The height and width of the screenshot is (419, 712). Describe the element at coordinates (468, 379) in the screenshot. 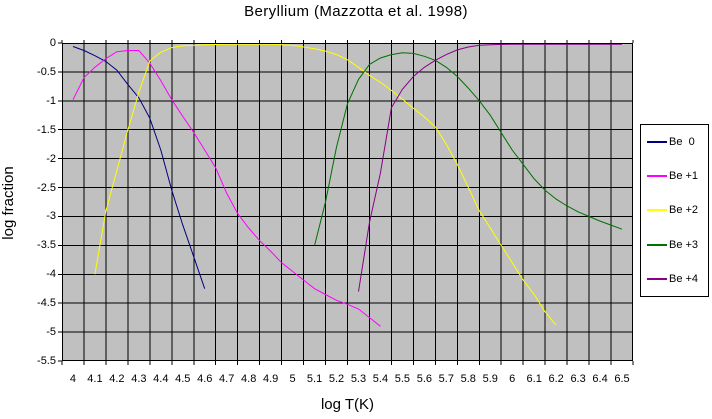

I see `x-tick-label: 5.8` at that location.